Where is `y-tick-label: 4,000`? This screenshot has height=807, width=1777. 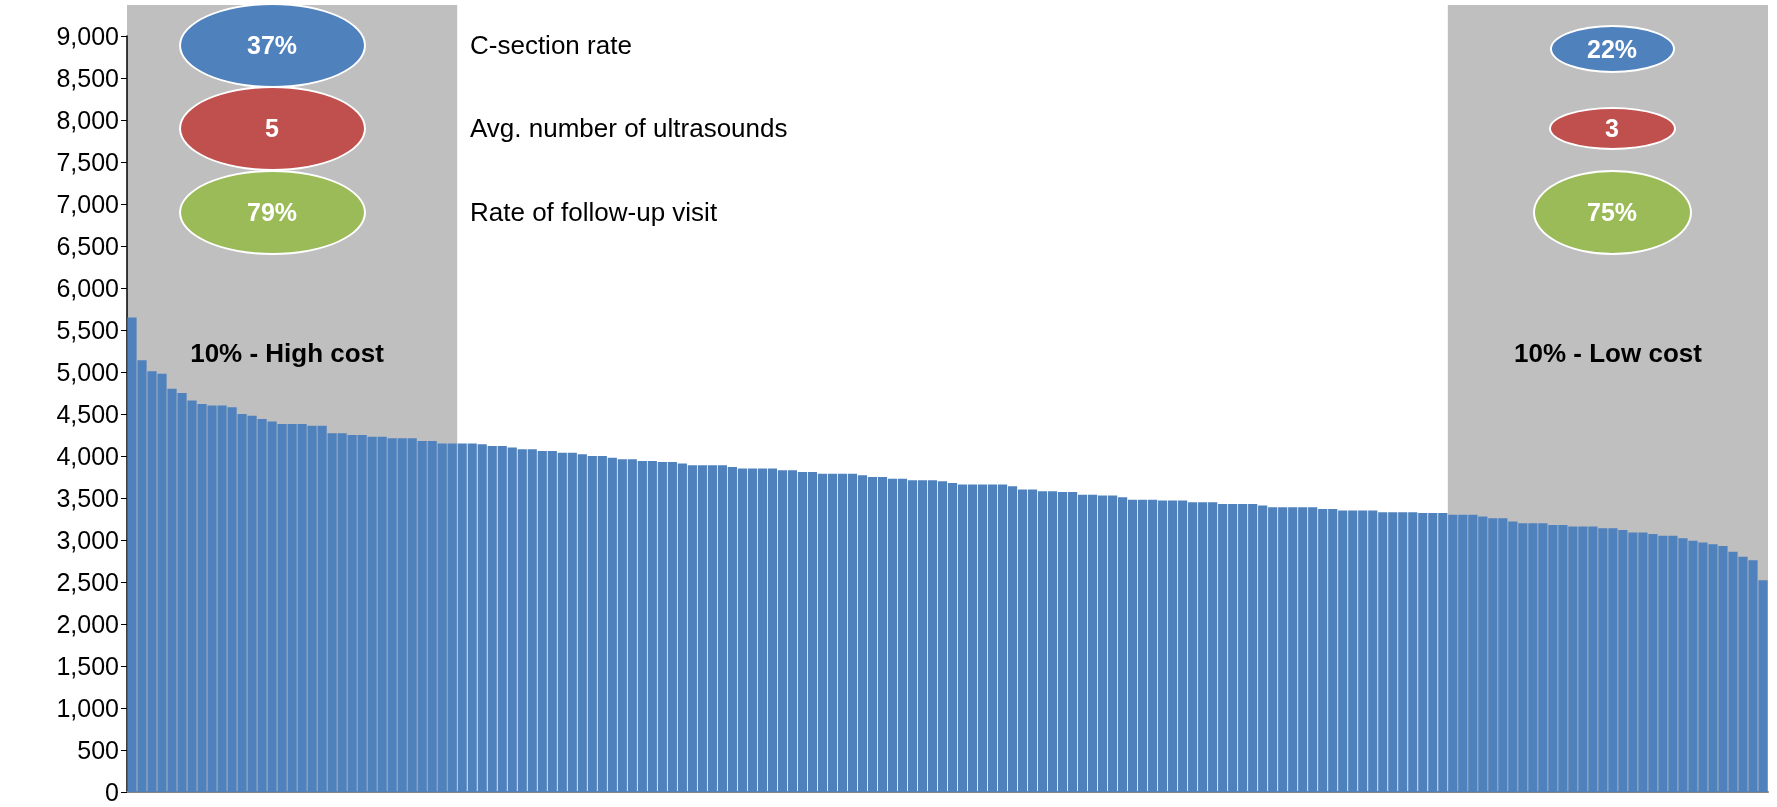 y-tick-label: 4,000 is located at coordinates (87, 456).